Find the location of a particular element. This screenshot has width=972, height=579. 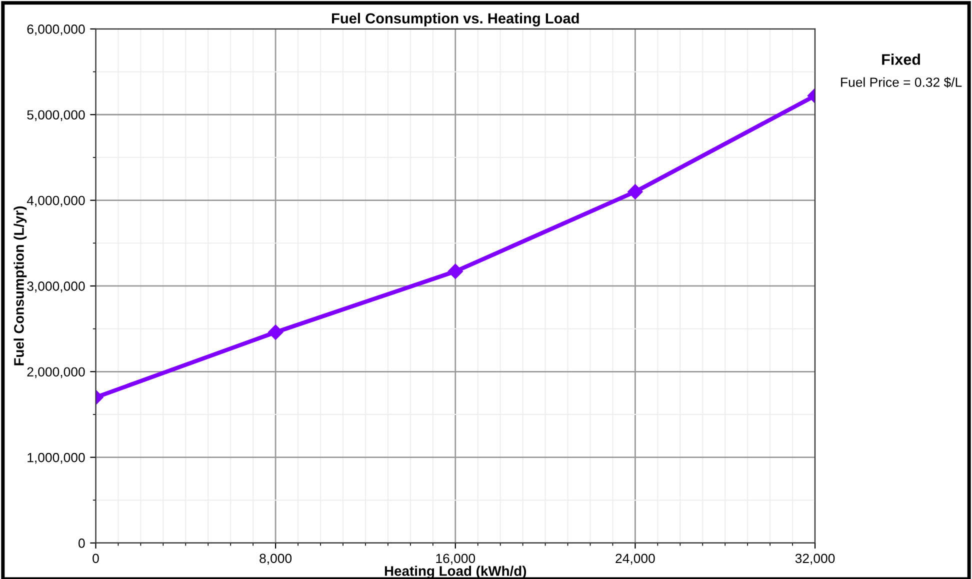

y-tick-label: 5,000,000 is located at coordinates (56, 116).